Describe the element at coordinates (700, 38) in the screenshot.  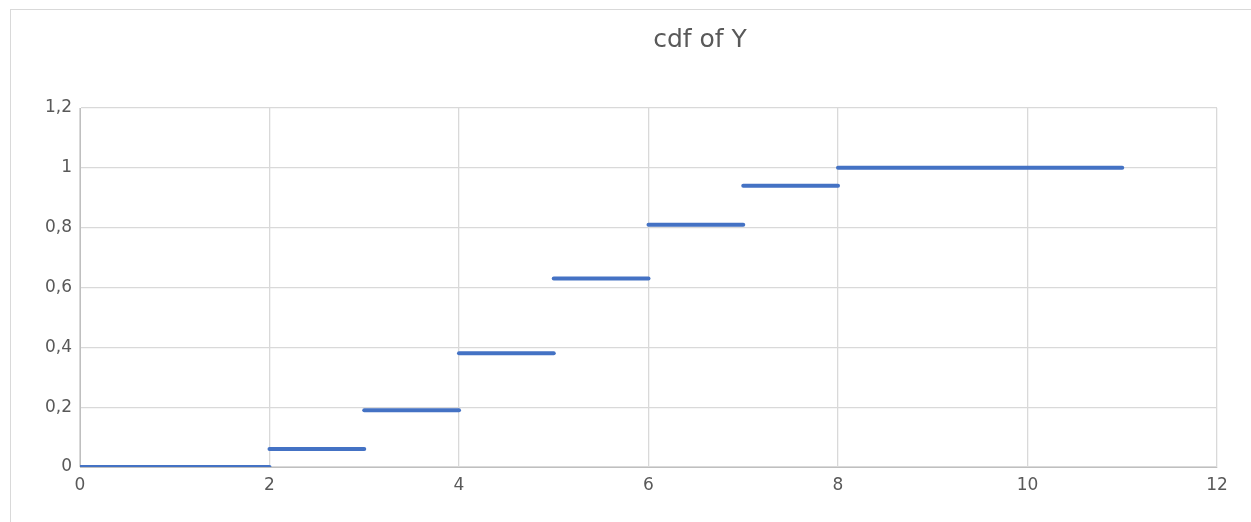
I see `chart-title: cdf of Y` at that location.